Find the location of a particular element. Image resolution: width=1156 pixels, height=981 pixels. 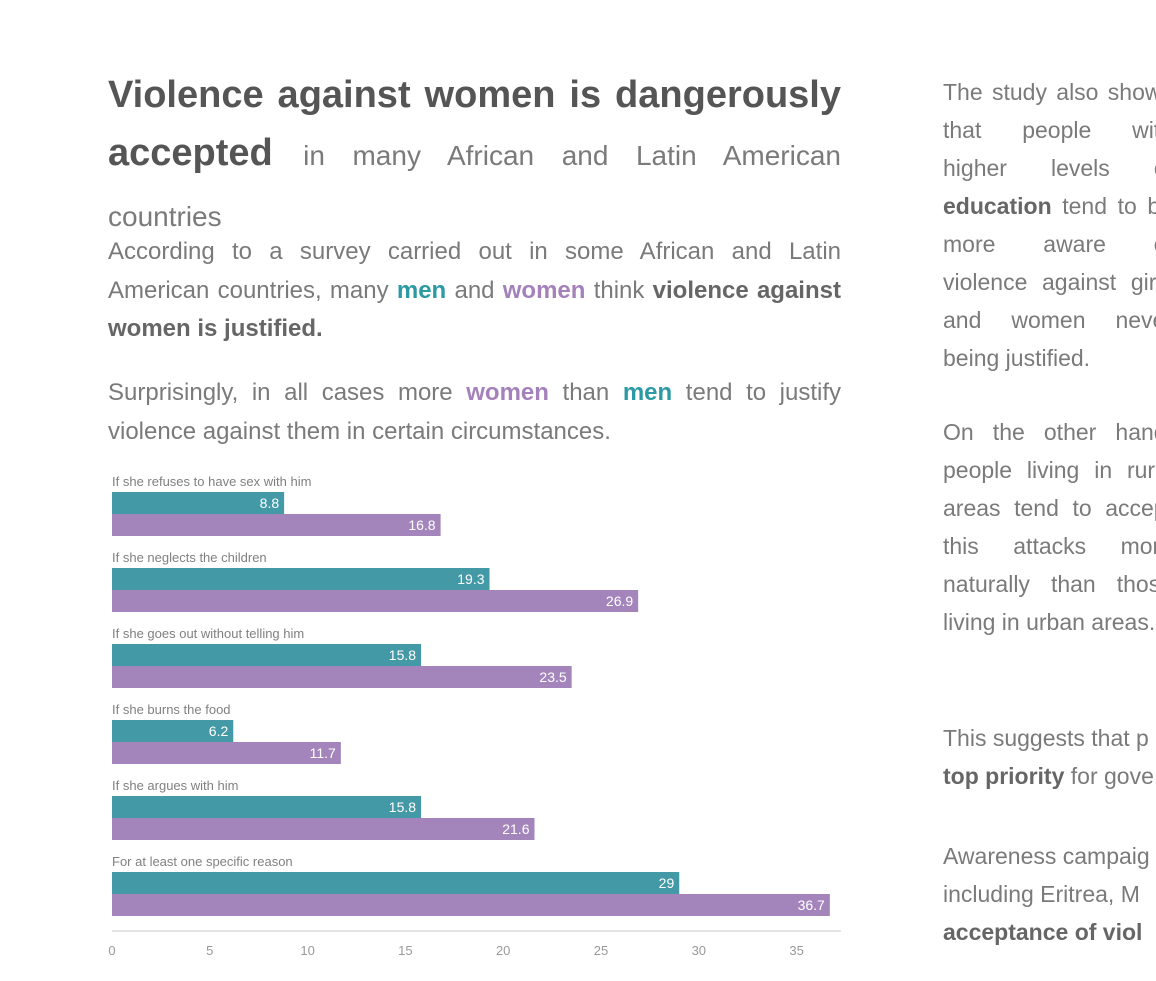

data-label: 29 is located at coordinates (667, 883).